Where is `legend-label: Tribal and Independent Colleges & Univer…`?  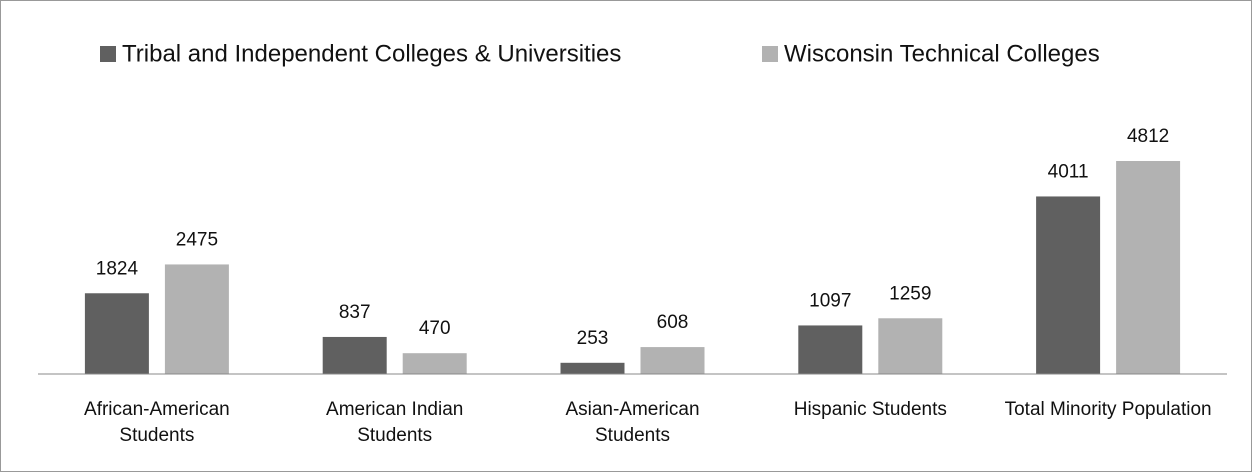
legend-label: Tribal and Independent Colleges & Univer… is located at coordinates (371, 53).